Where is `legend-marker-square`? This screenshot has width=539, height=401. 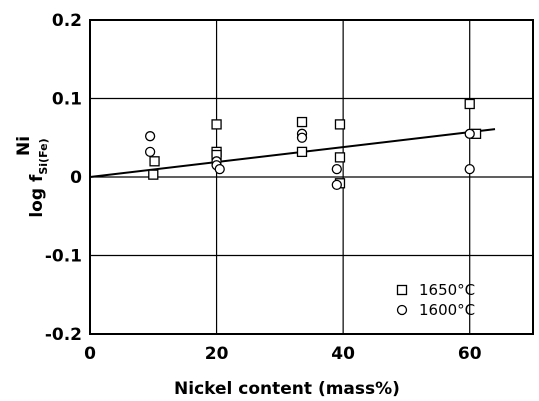
legend-marker-square is located at coordinates (402, 290).